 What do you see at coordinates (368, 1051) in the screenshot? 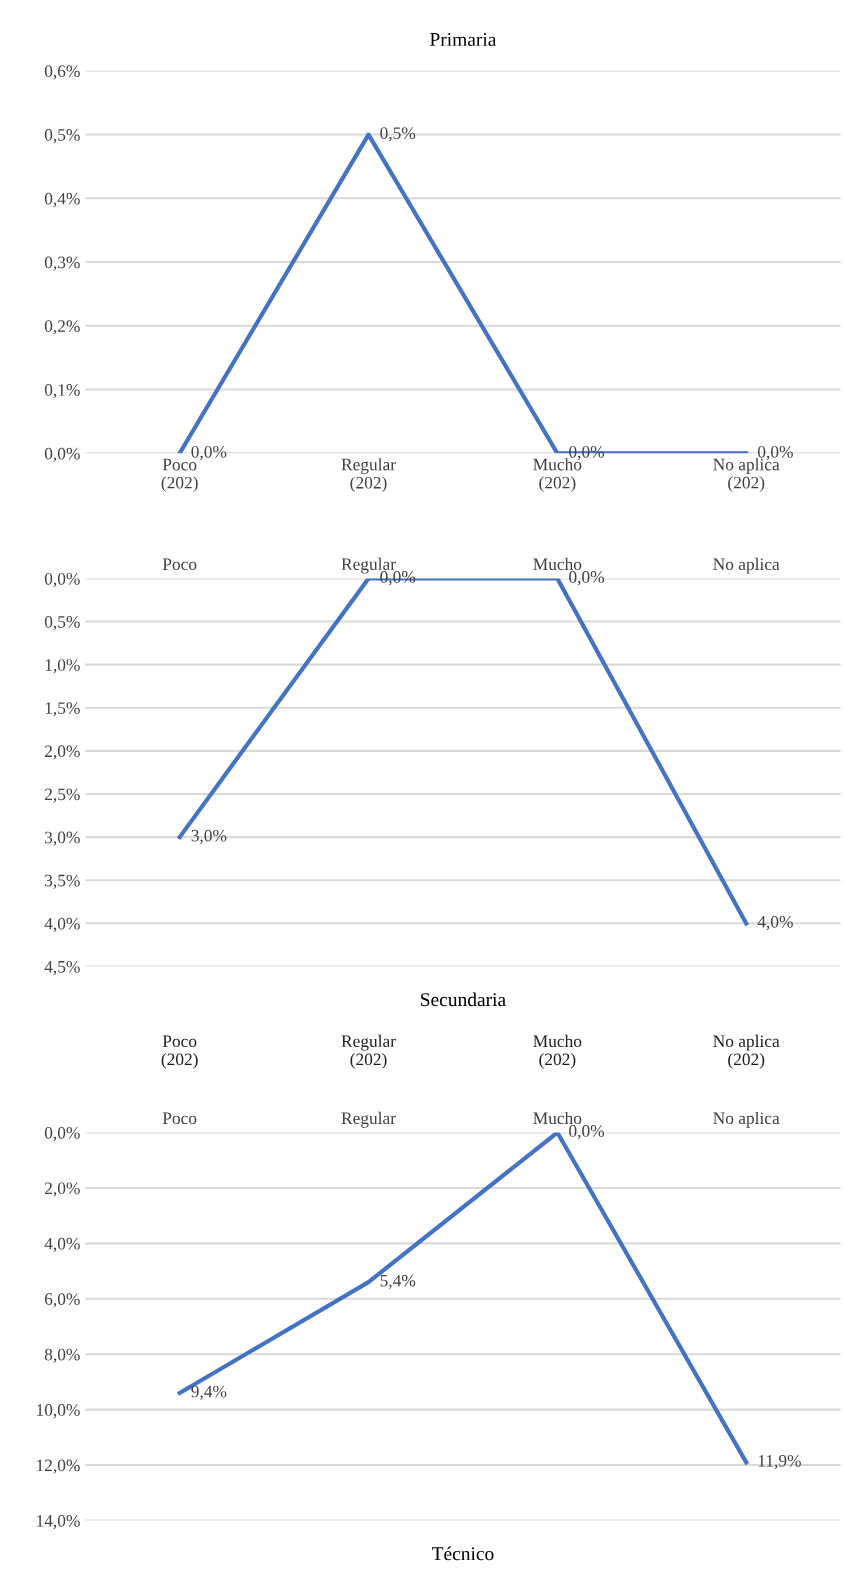
I see `text: Regular (202)` at bounding box center [368, 1051].